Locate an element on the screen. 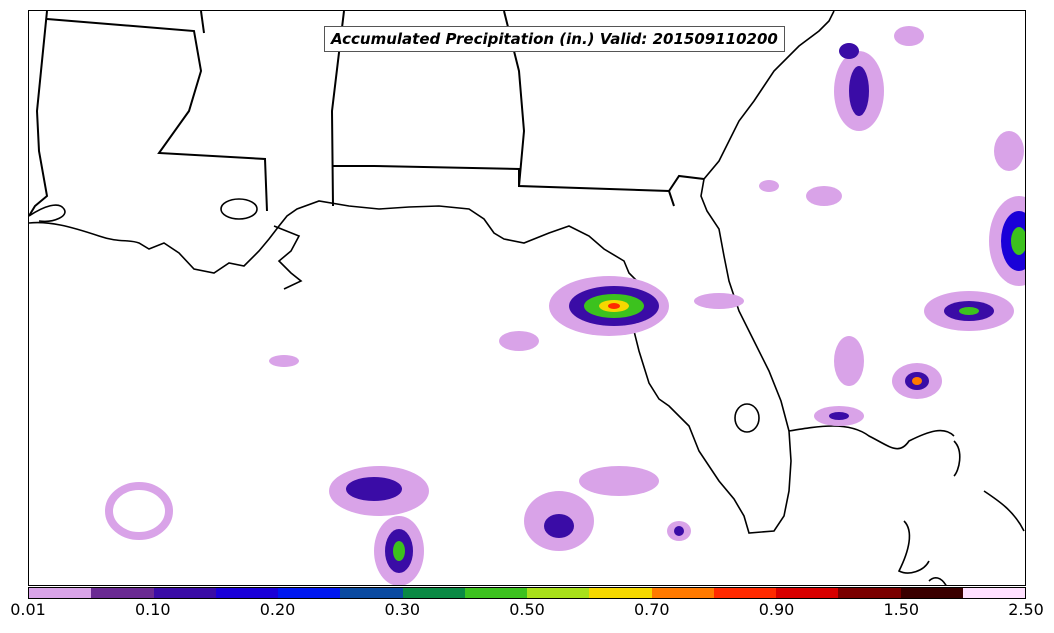 The image size is (1054, 633). georgia-florida-boundary is located at coordinates (686, 183).